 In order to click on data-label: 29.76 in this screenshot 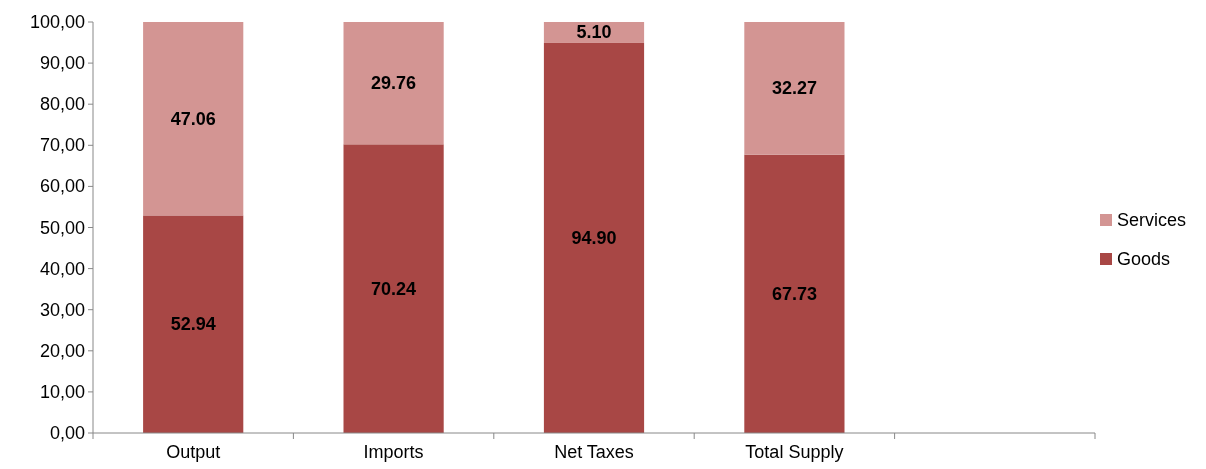, I will do `click(394, 83)`.